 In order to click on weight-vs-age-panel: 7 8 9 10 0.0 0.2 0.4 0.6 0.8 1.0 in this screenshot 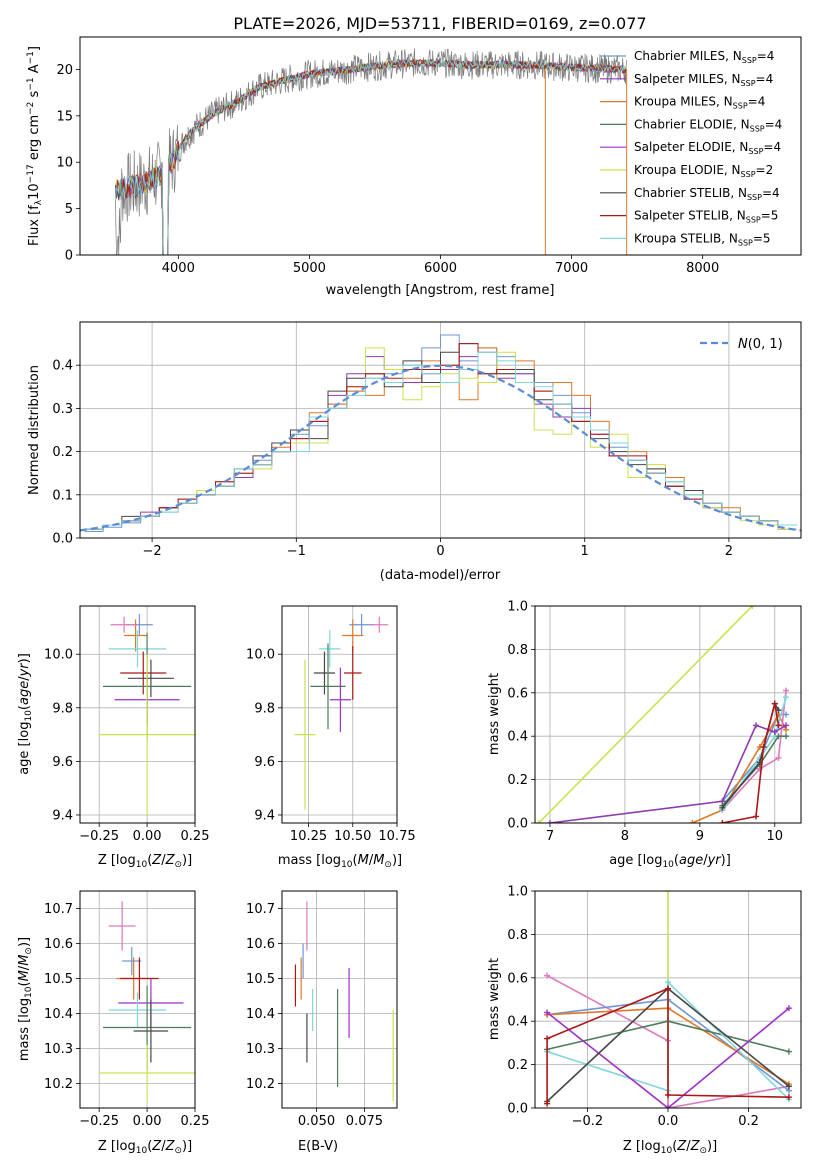, I will do `click(654, 722)`.